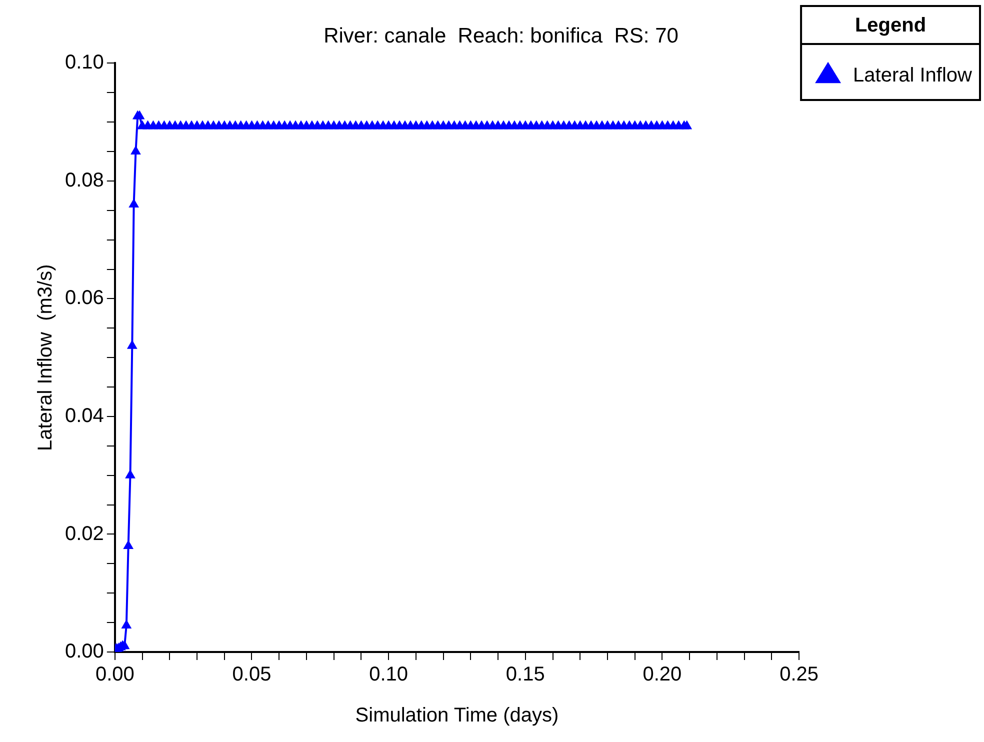 This screenshot has width=984, height=742. Describe the element at coordinates (45, 357) in the screenshot. I see `y-axis-title: Lateral Inflow (m3/s)` at that location.